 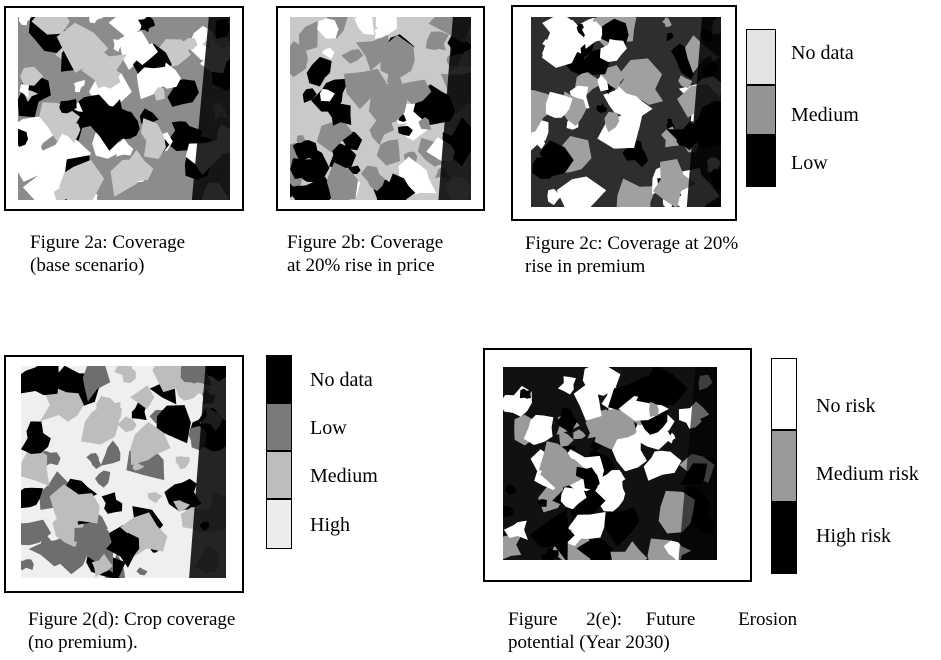 What do you see at coordinates (589, 642) in the screenshot?
I see `figure-2e-caption-line-2: potential (Year 2030)` at bounding box center [589, 642].